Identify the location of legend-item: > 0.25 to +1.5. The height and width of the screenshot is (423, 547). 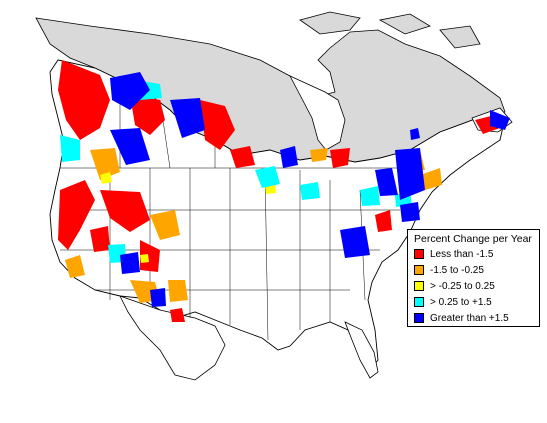
(453, 302).